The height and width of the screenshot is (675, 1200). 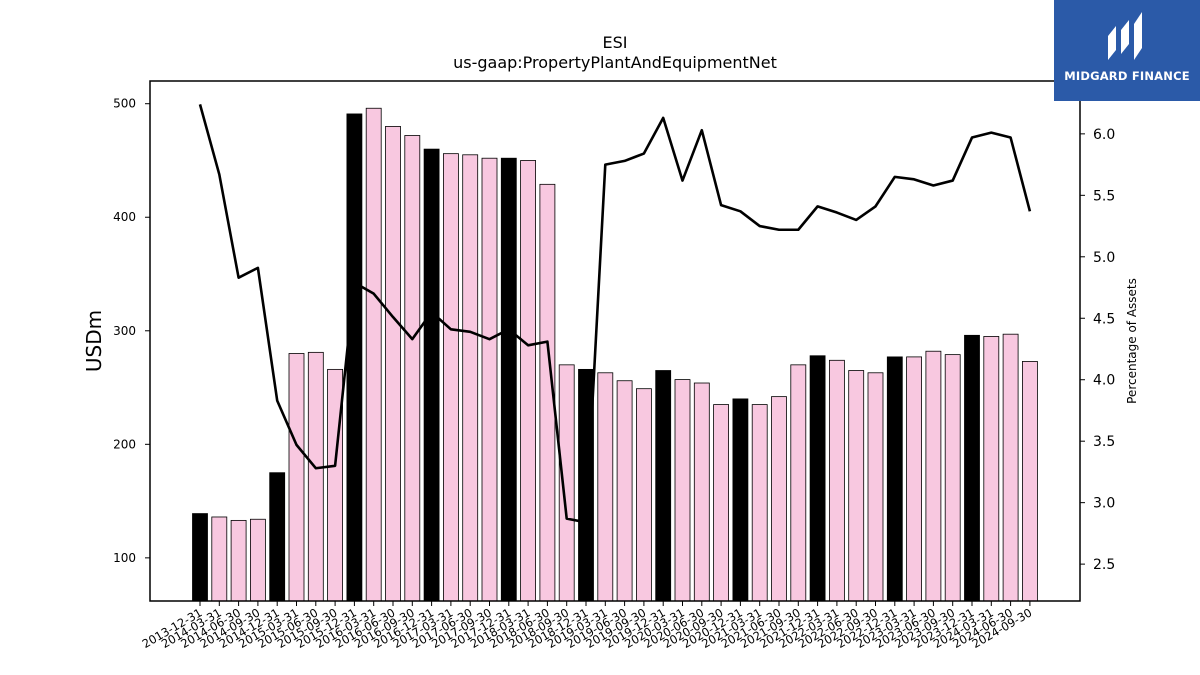 I want to click on y-tick-label: 100, so click(x=124, y=558).